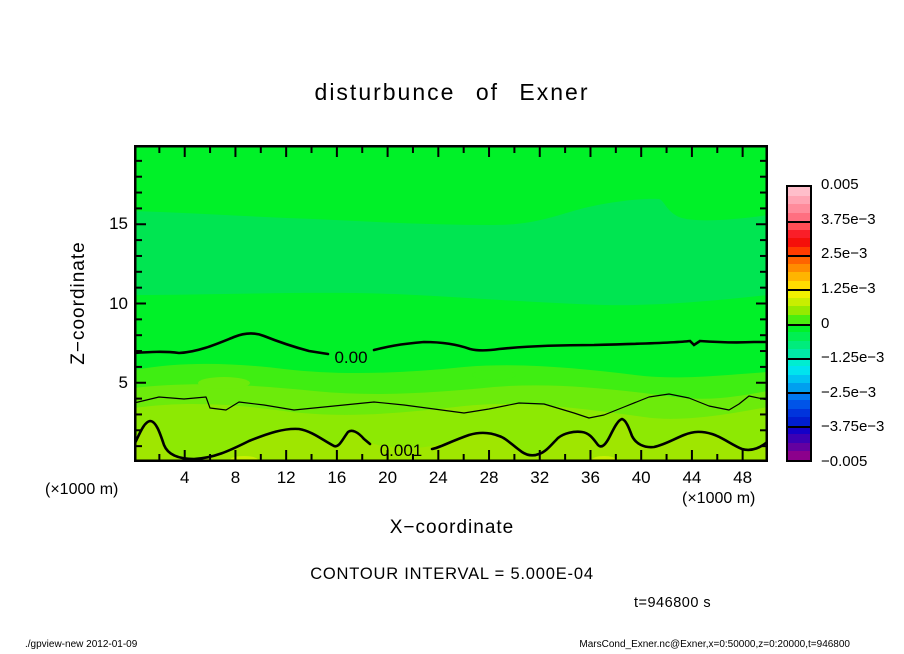  What do you see at coordinates (848, 219) in the screenshot?
I see `colorbar-label: 3.75e−3` at bounding box center [848, 219].